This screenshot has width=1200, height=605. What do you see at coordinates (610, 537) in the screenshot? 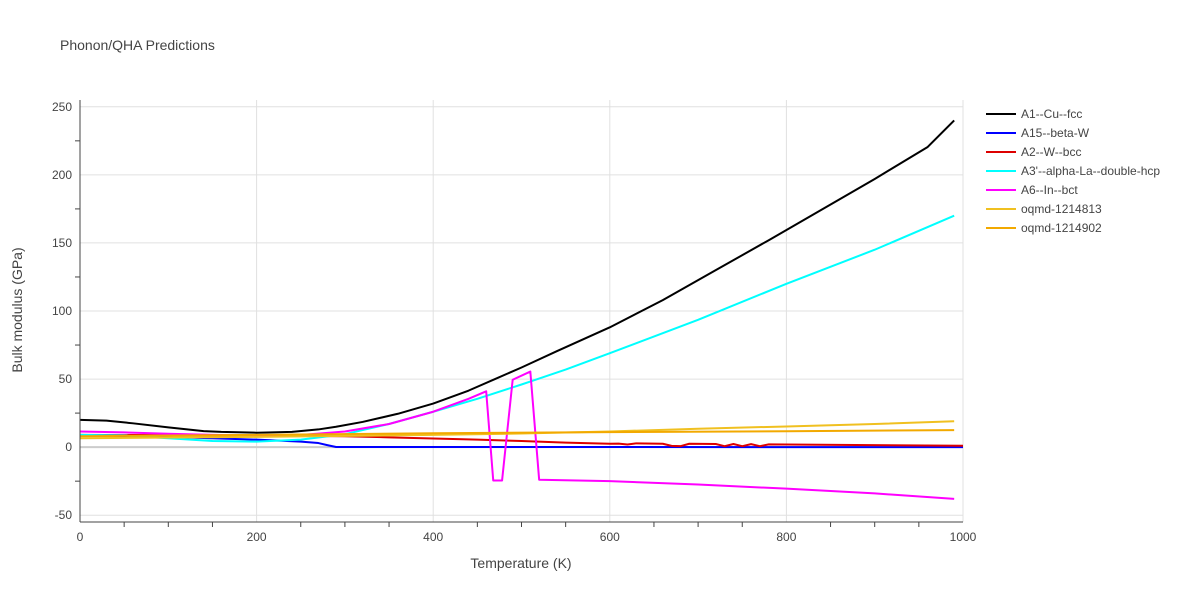
I see `x-tick-label: 600` at bounding box center [610, 537].